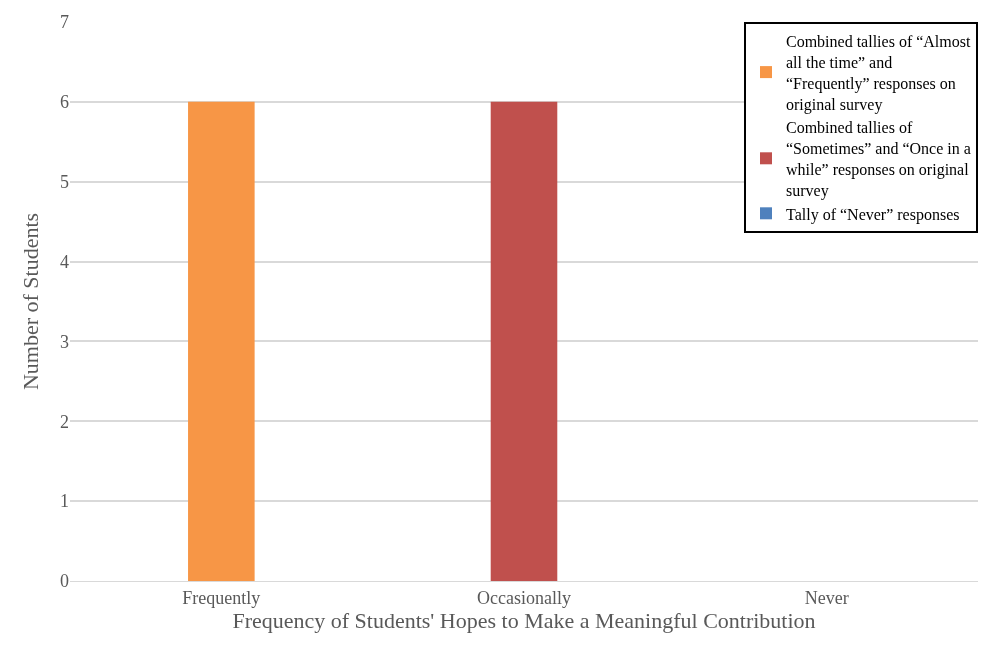  I want to click on legend-label: Tally of “Never” responses, so click(873, 214).